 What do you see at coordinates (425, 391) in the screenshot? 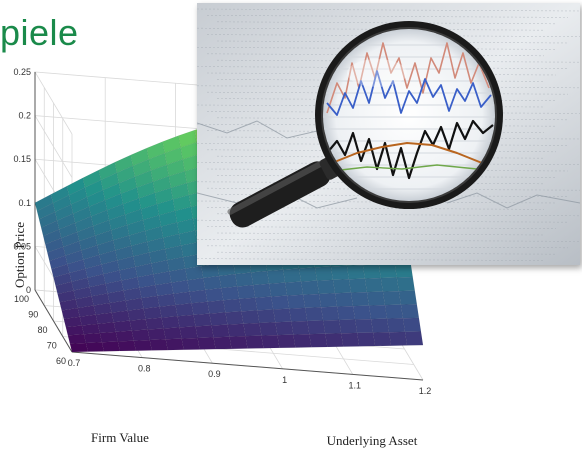
I see `x-tick-label: 1.2` at bounding box center [425, 391].